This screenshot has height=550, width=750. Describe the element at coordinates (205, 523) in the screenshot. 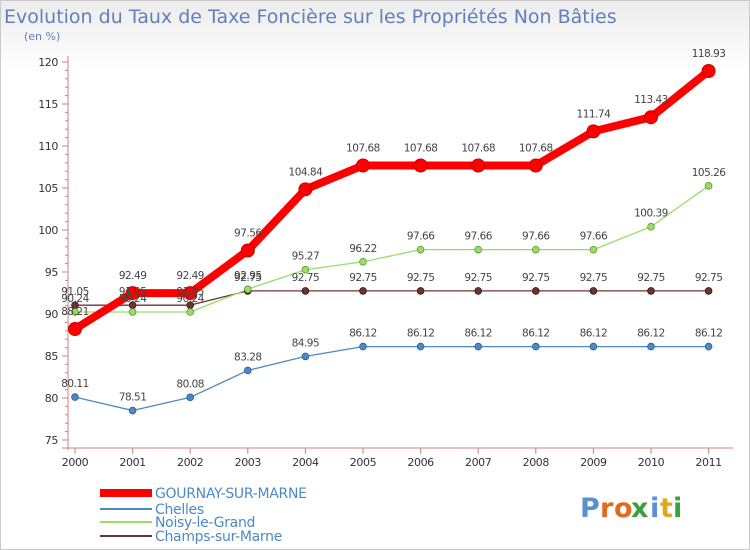

I see `legend-label-noisy: Noisy-le-Grand` at that location.